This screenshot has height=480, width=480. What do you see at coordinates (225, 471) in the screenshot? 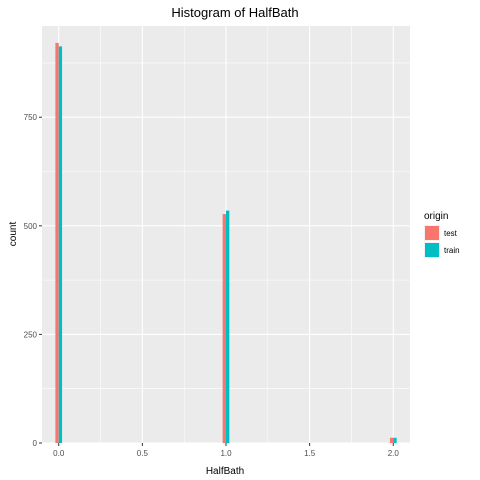
I see `x-axis-label: HalfBath` at bounding box center [225, 471].